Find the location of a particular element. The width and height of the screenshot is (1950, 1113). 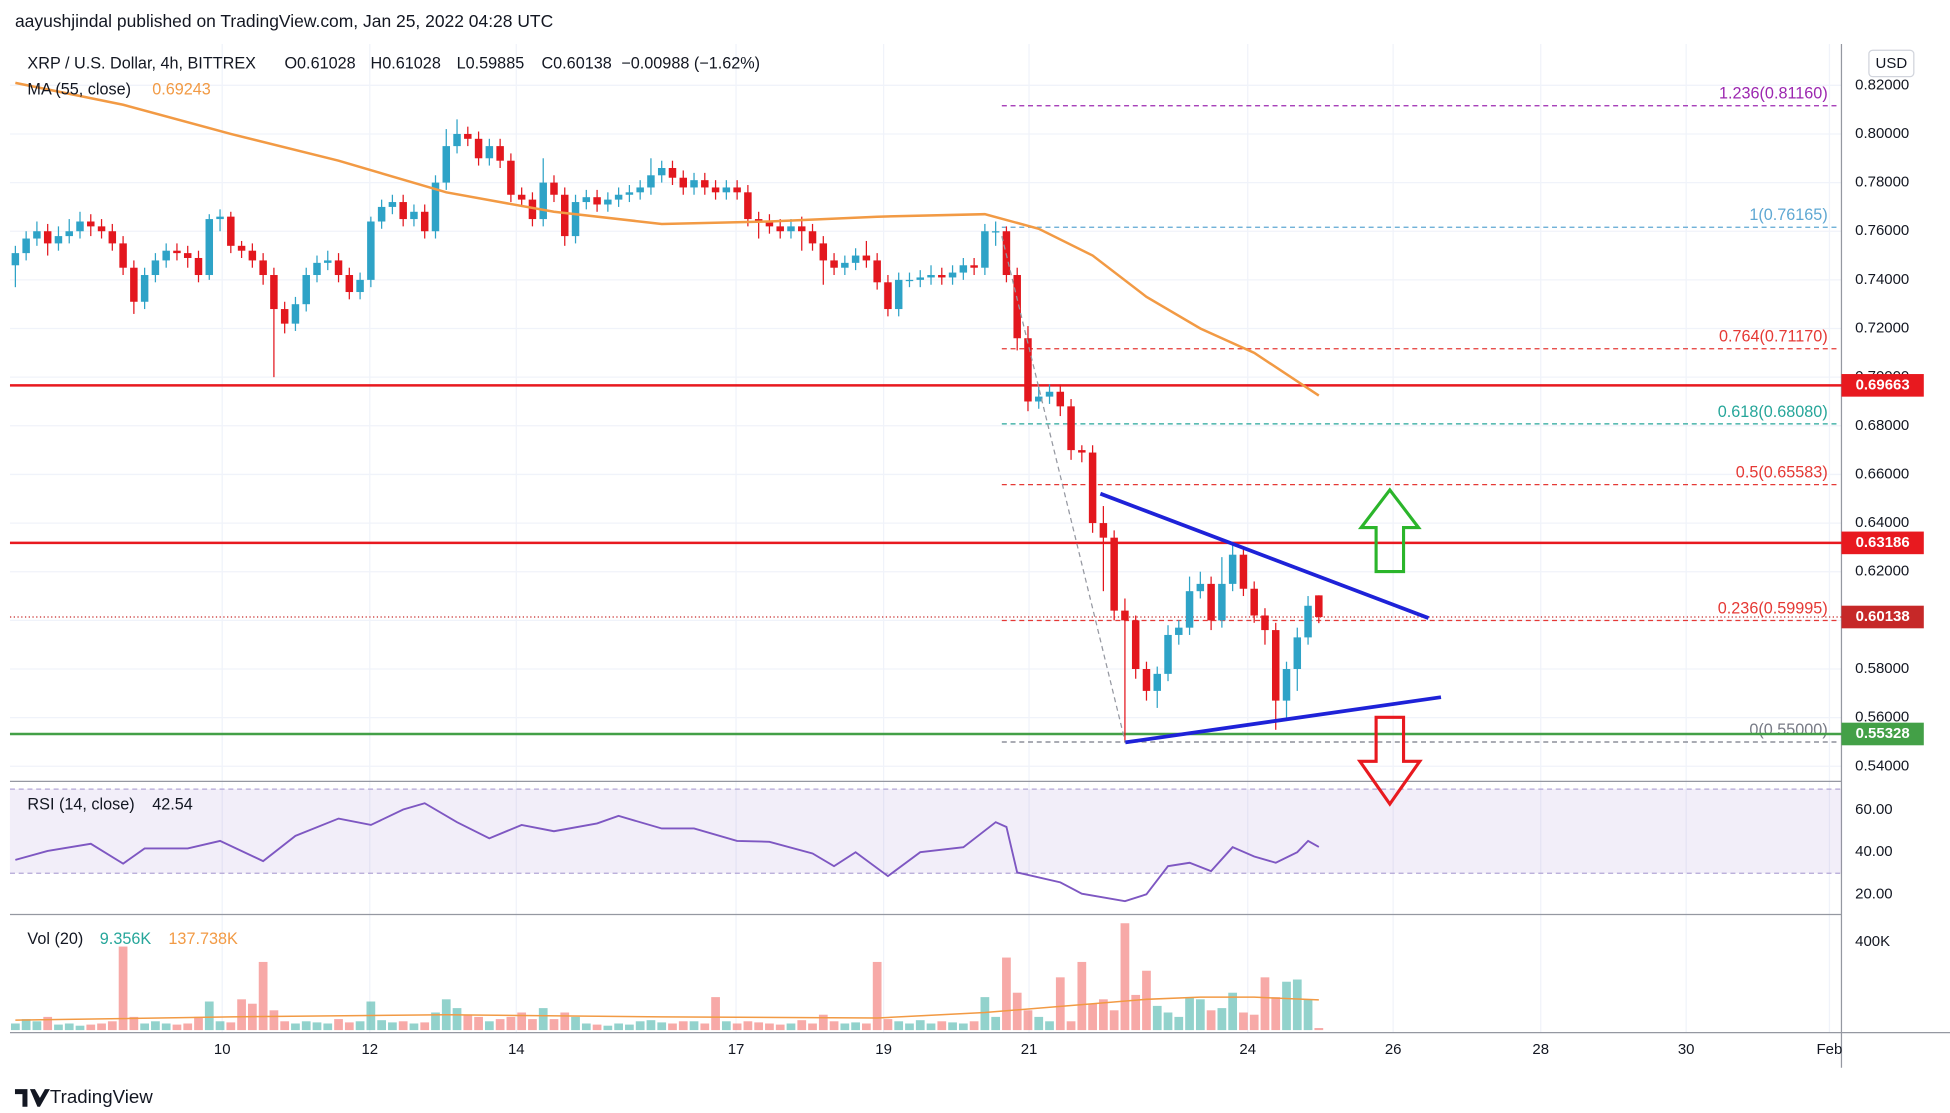

fib-label: 1(0.76165) is located at coordinates (1788, 215).